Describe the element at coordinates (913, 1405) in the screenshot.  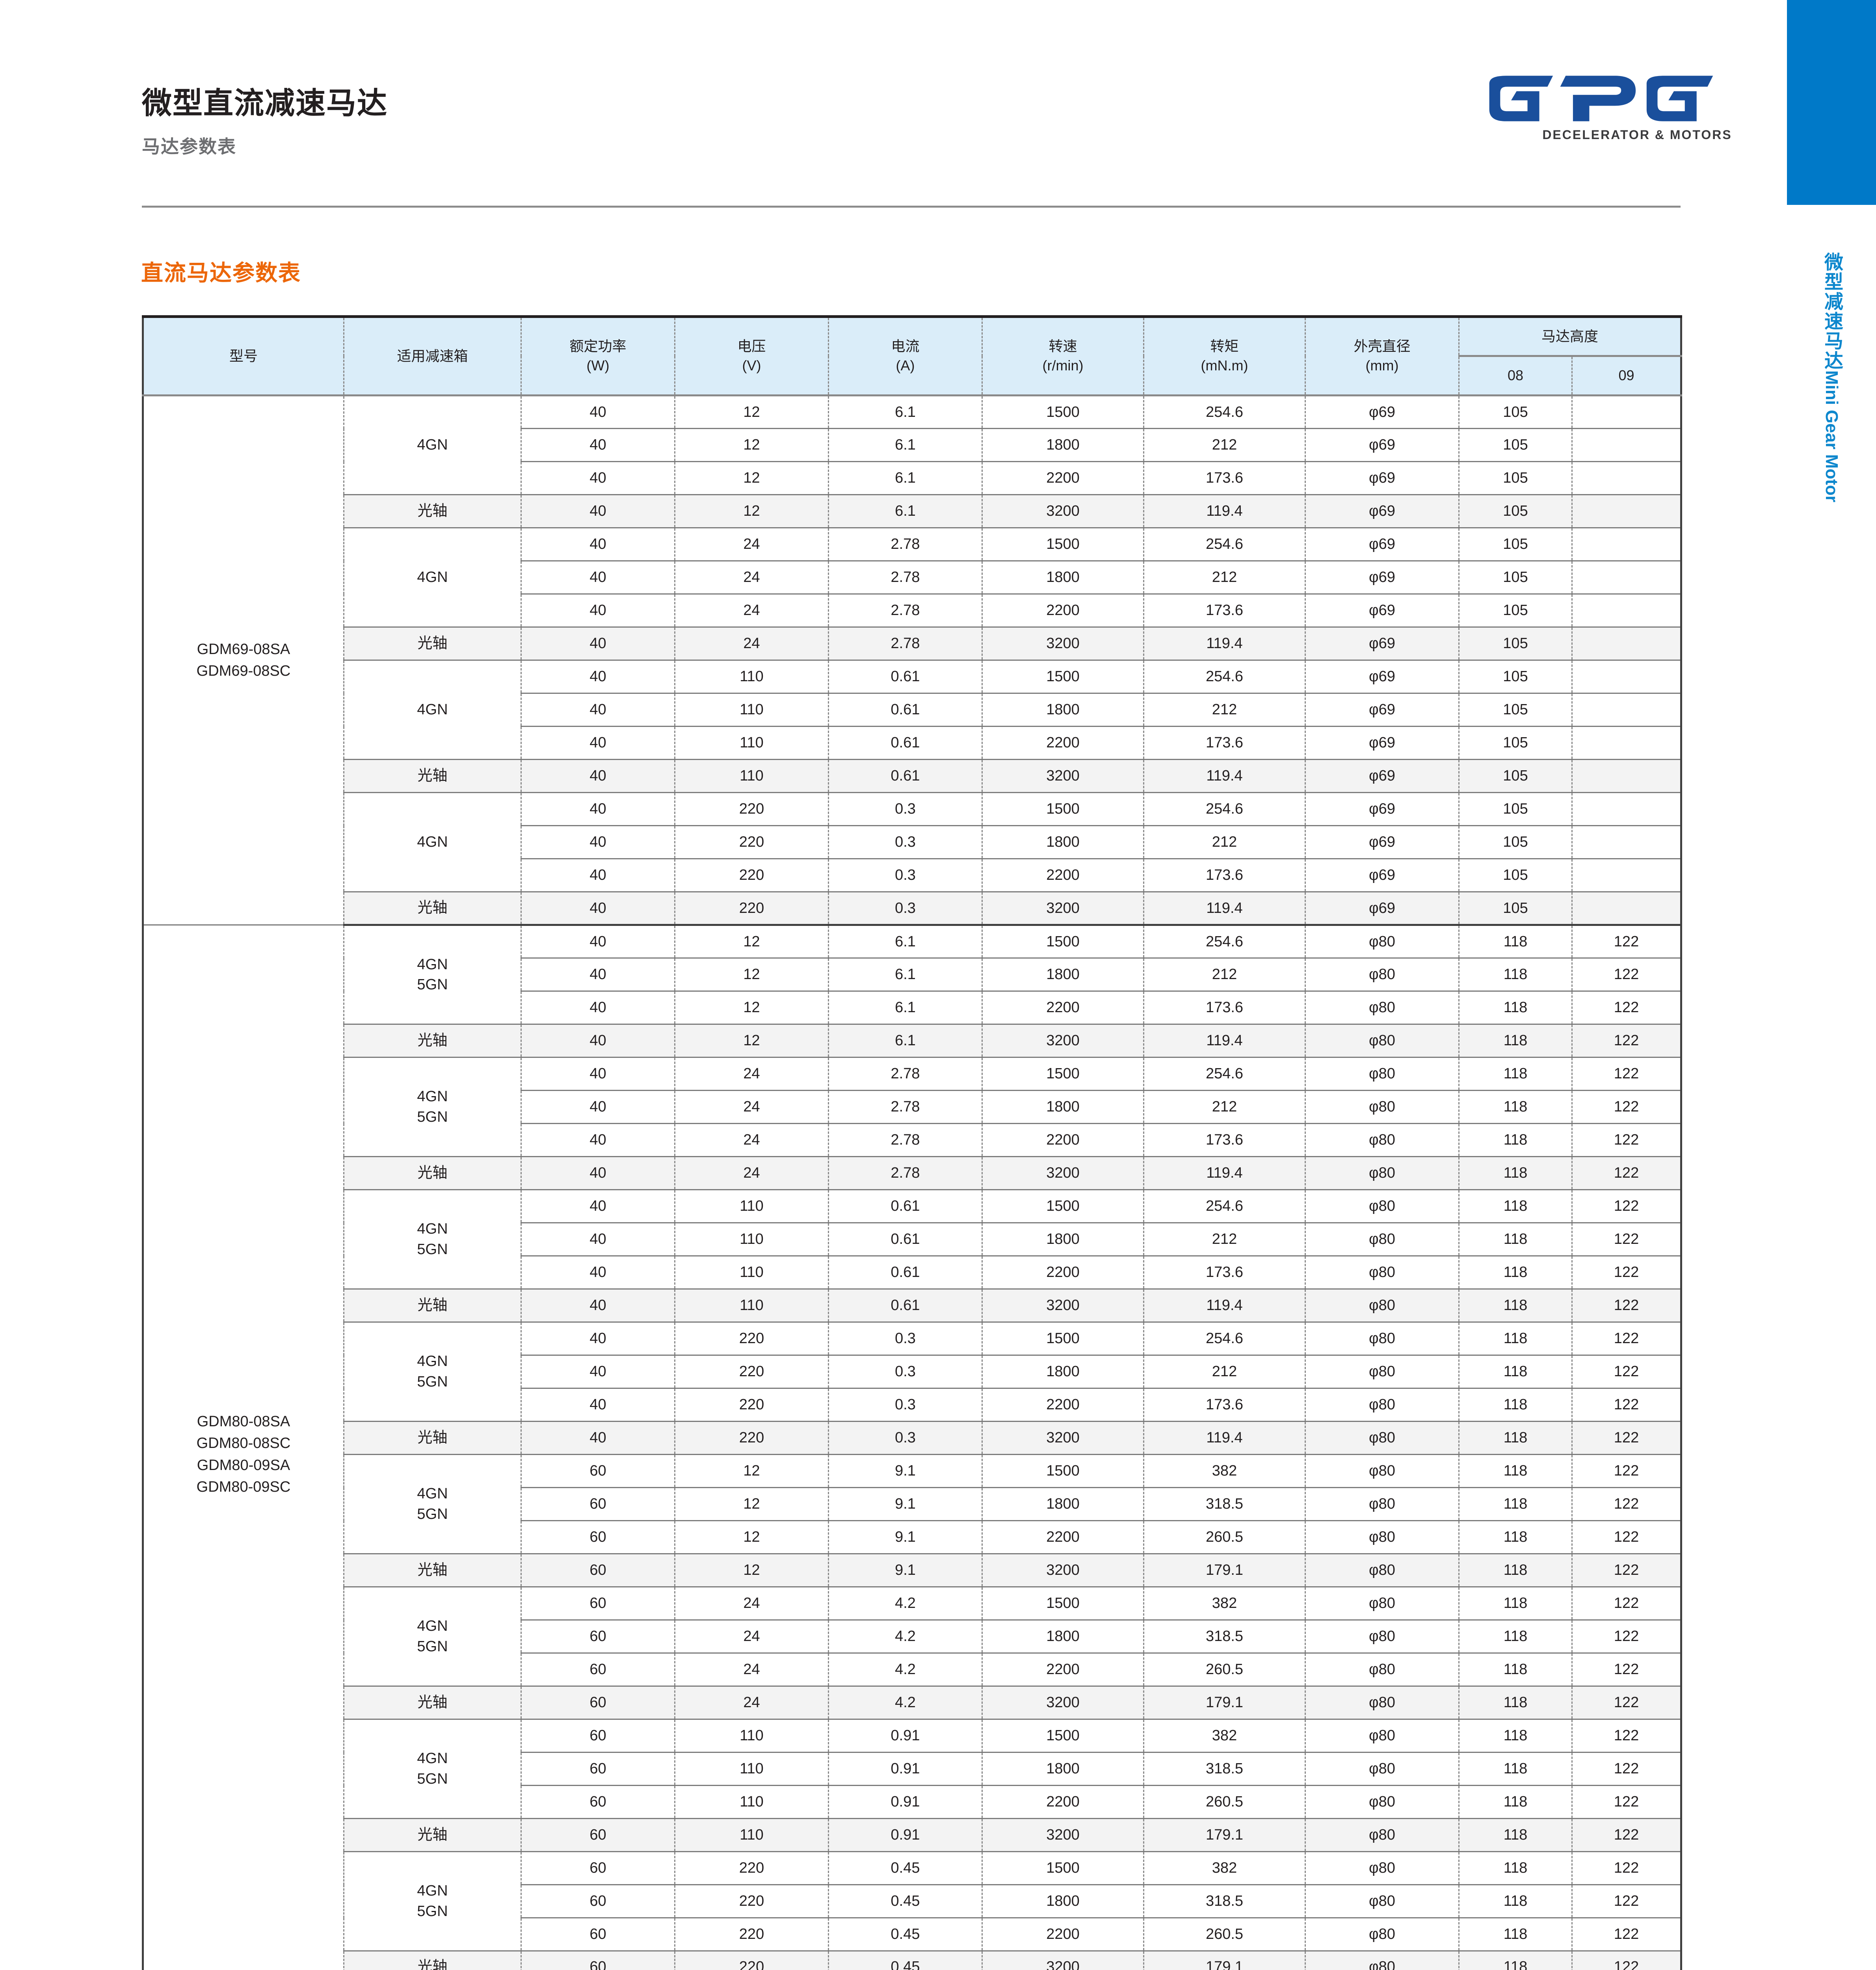
I see `table-row: 40 220 0.3 2200 173.6 φ80 118 122` at that location.